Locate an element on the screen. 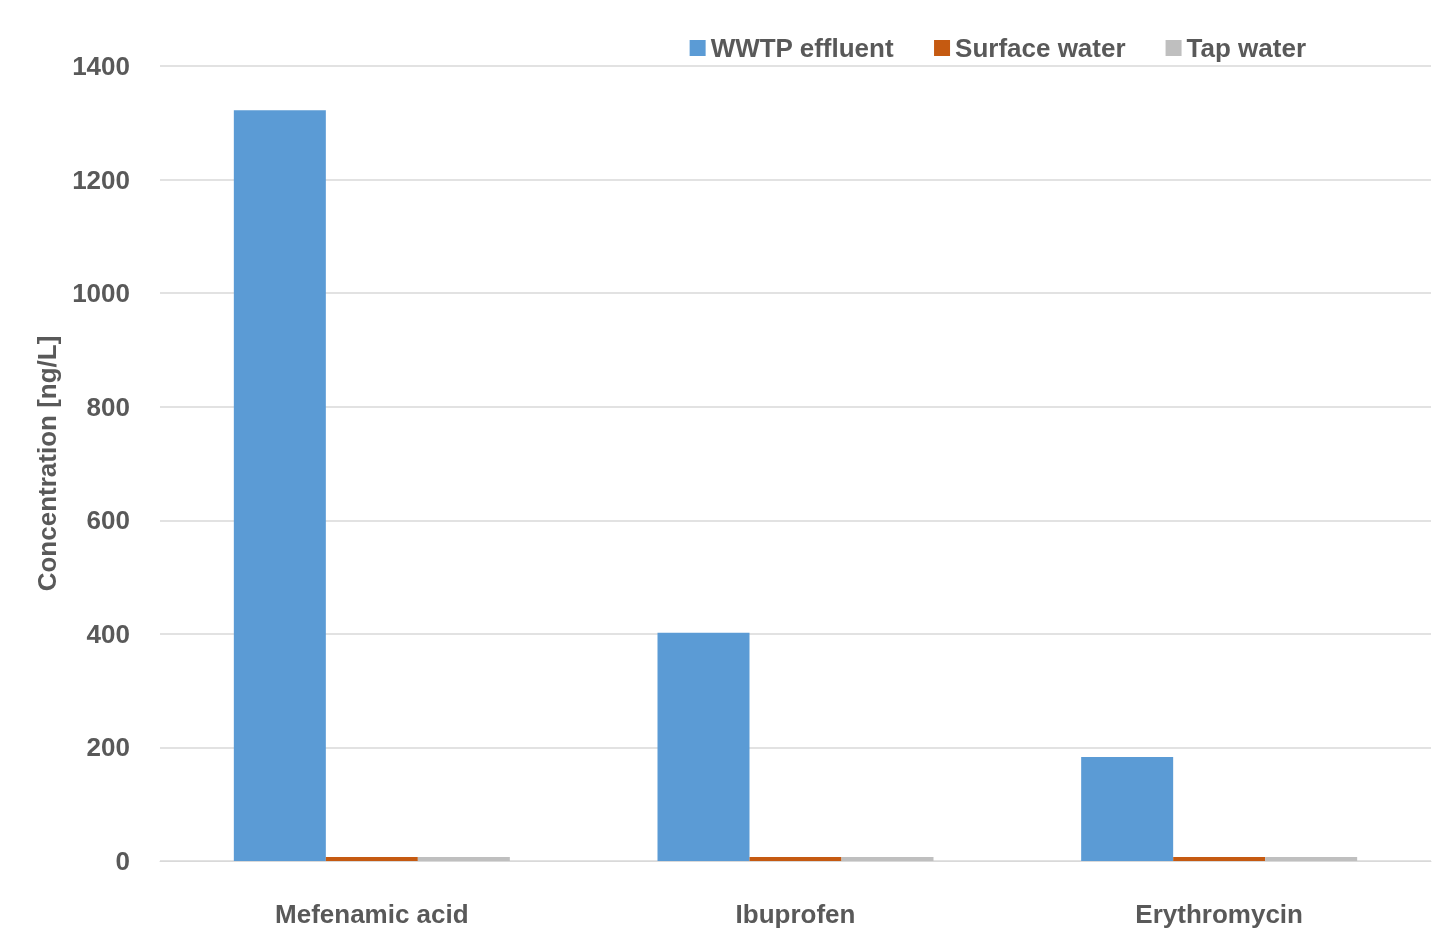 The image size is (1451, 937). legend-label: Surface water is located at coordinates (1040, 48).